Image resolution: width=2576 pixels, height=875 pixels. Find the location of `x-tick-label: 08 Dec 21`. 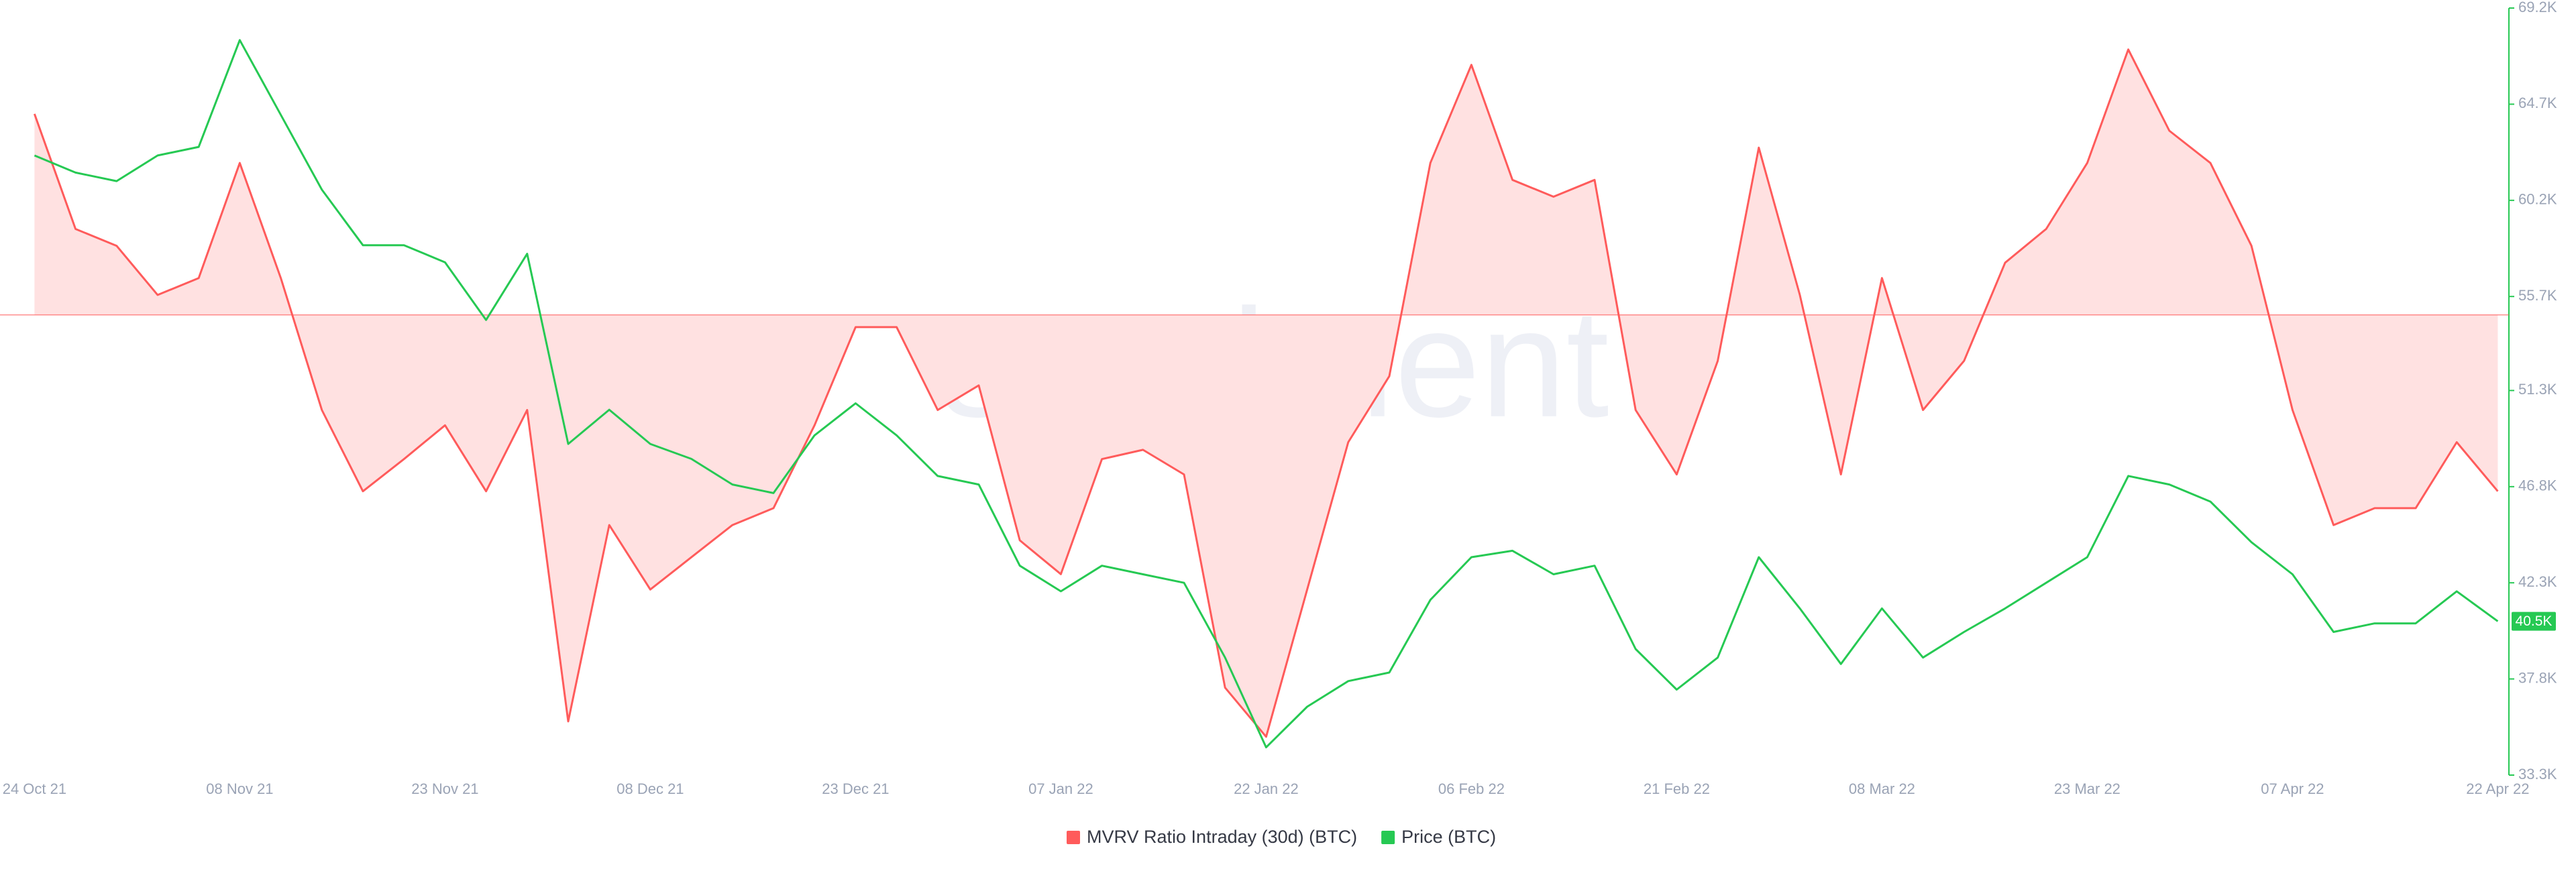

x-tick-label: 08 Dec 21 is located at coordinates (650, 788).